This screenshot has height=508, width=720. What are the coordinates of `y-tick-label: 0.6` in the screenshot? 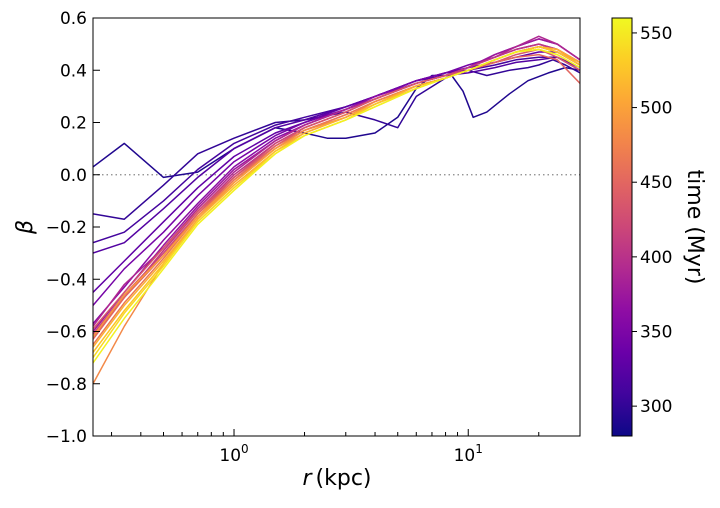 It's located at (73, 19).